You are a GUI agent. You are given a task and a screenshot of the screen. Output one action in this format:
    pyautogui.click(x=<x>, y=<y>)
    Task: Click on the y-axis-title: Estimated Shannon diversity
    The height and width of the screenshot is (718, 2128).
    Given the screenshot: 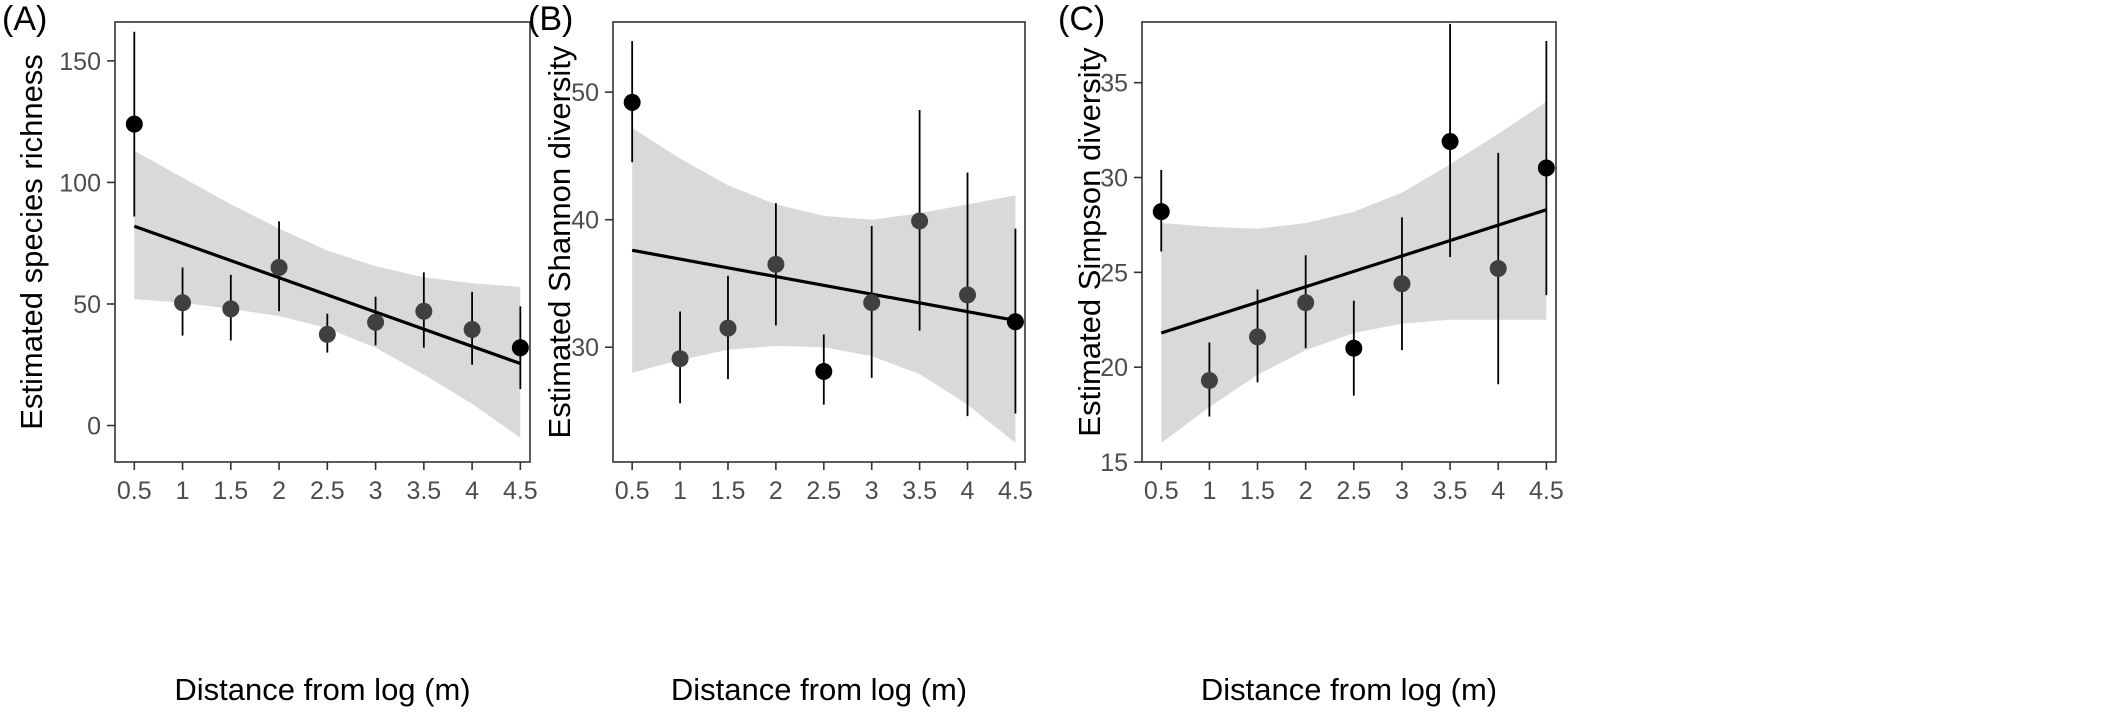 What is the action you would take?
    pyautogui.click(x=559, y=241)
    